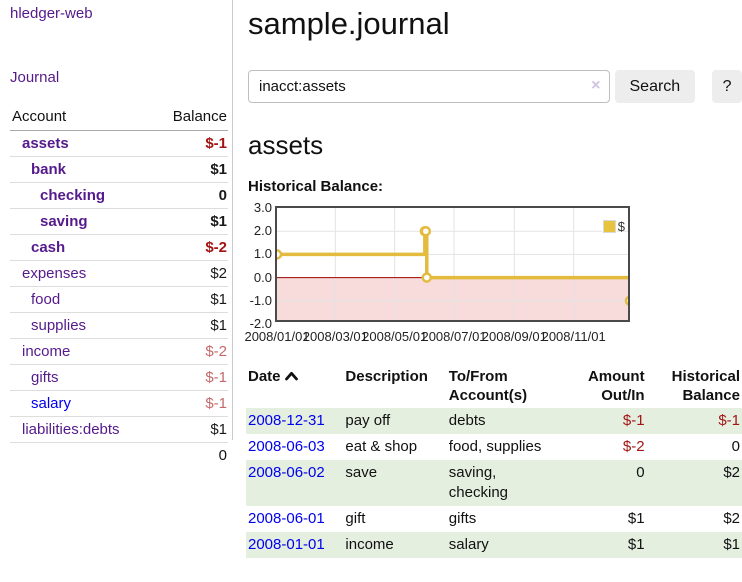  What do you see at coordinates (316, 186) in the screenshot?
I see `chart-title: Historical Balance:` at bounding box center [316, 186].